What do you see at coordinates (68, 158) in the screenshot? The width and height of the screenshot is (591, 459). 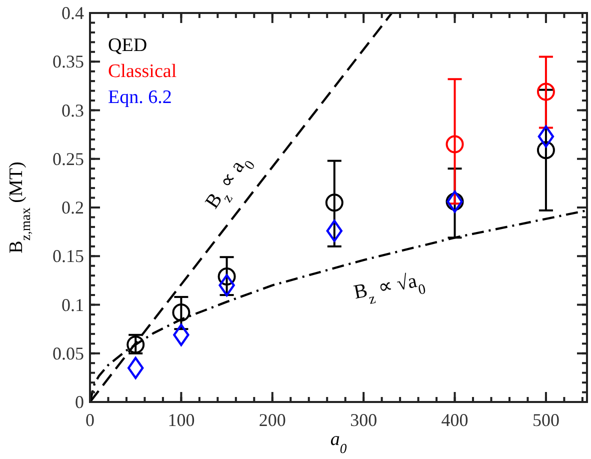 I see `y-tick-label: 0.25` at bounding box center [68, 158].